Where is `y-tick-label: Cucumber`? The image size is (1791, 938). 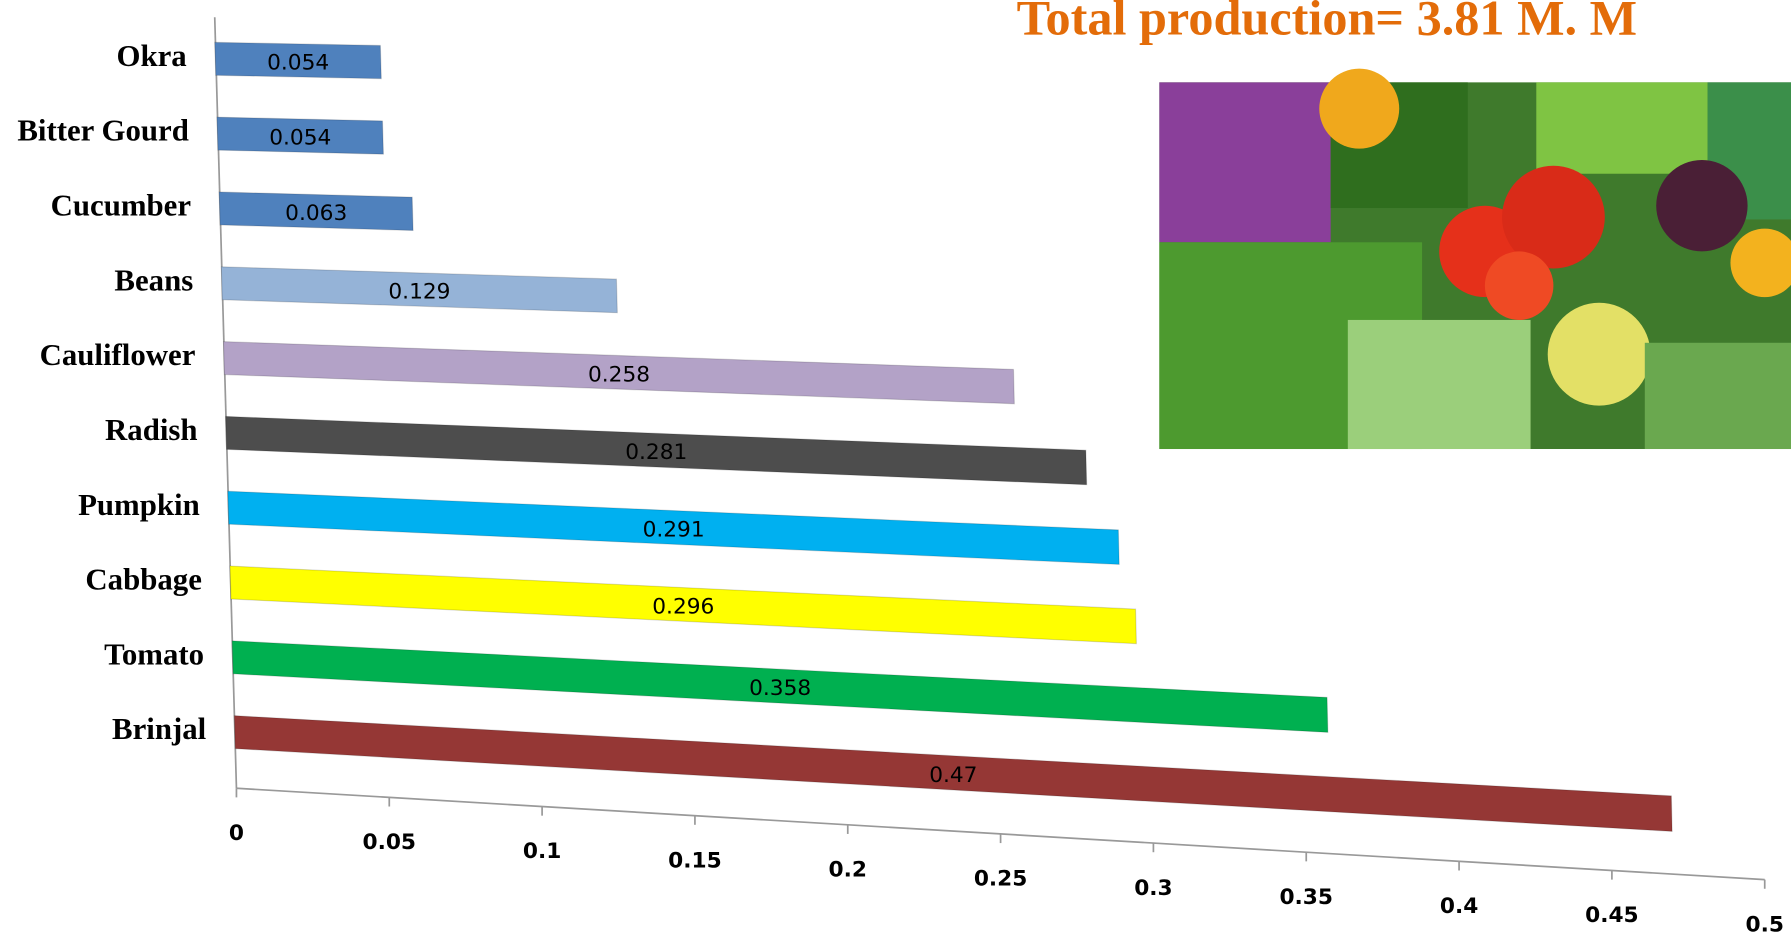 y-tick-label: Cucumber is located at coordinates (121, 206).